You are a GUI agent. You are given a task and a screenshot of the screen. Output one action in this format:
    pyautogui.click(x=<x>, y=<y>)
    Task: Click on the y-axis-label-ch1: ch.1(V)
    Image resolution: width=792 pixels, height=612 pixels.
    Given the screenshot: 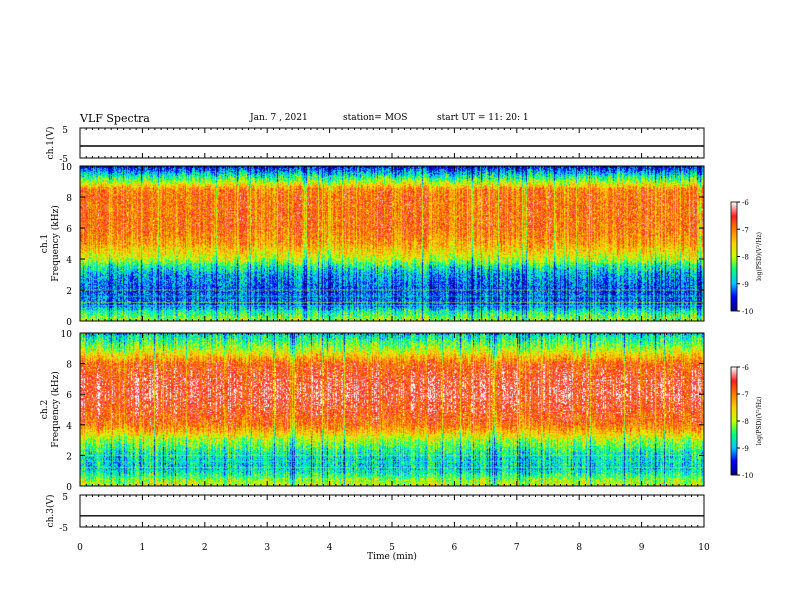 What is the action you would take?
    pyautogui.click(x=50, y=143)
    